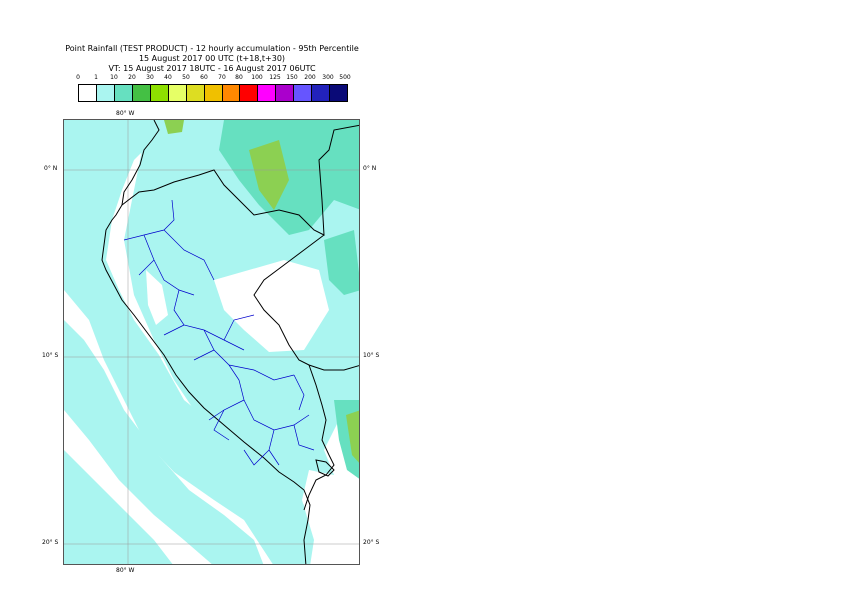 This screenshot has height=596, width=842. I want to click on province-boundaries, so click(219, 332).